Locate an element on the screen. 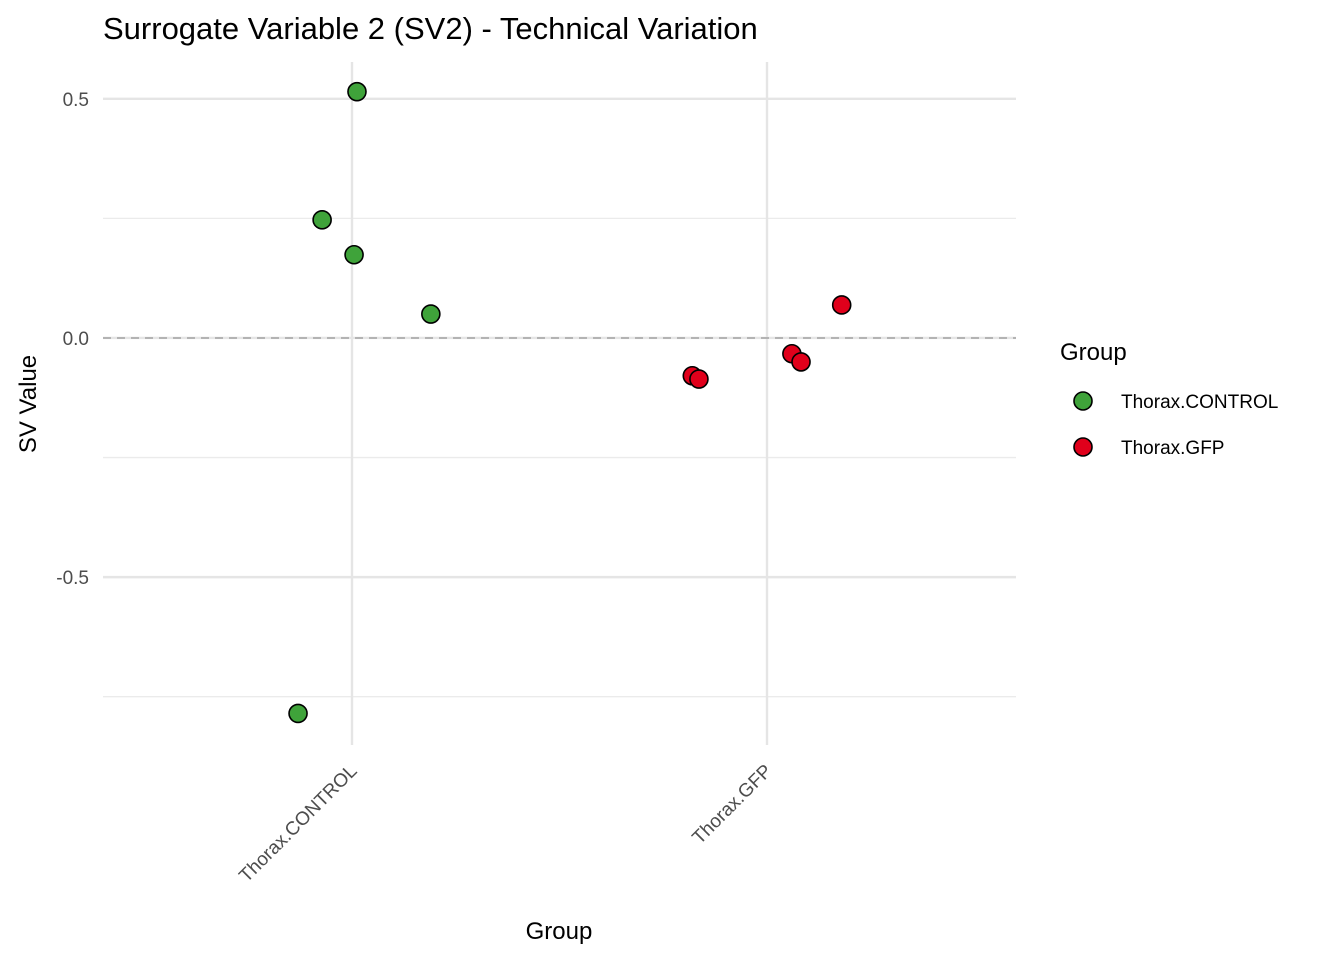 Image resolution: width=1344 pixels, height=960 pixels. legend-label: Thorax.GFP is located at coordinates (1172, 448).